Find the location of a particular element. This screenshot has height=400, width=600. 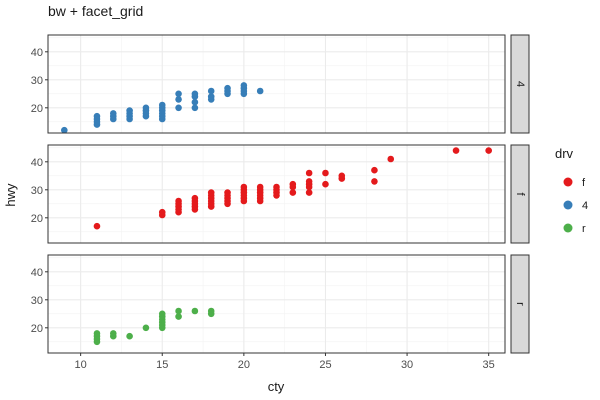

legend-key-f is located at coordinates (568, 182).